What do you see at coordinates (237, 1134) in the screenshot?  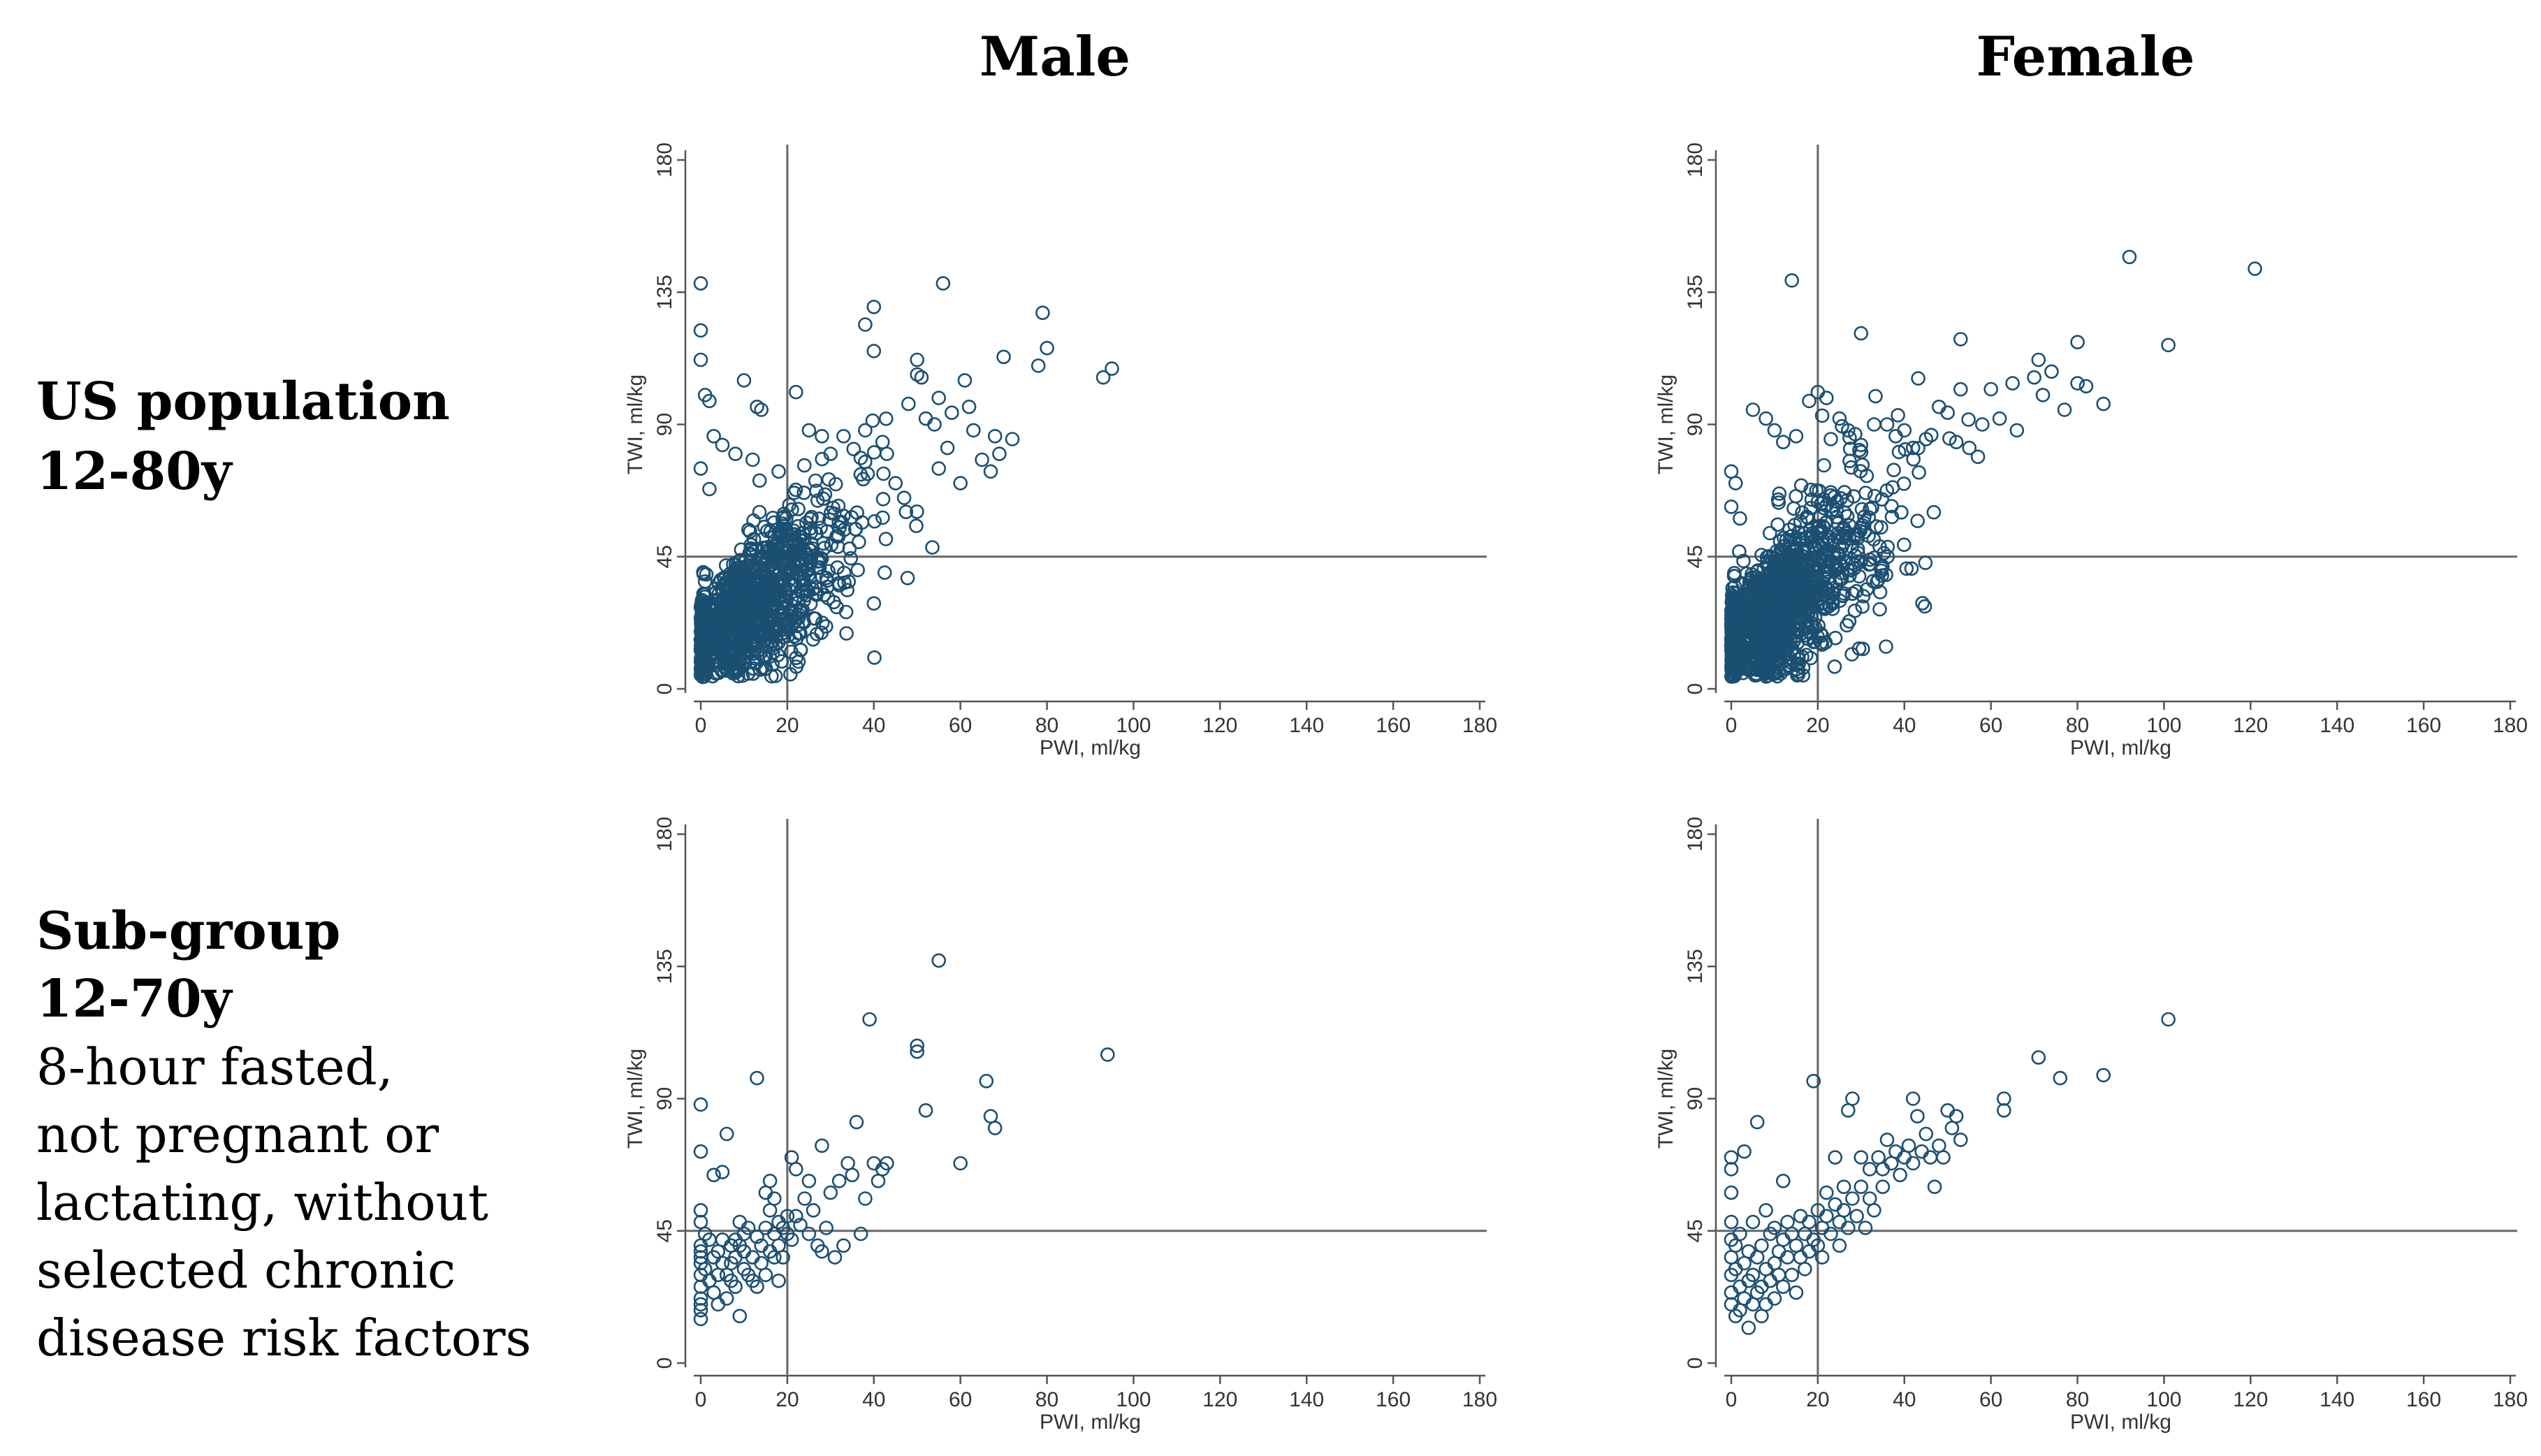 I see `row-desc-line2: not pregnant or` at bounding box center [237, 1134].